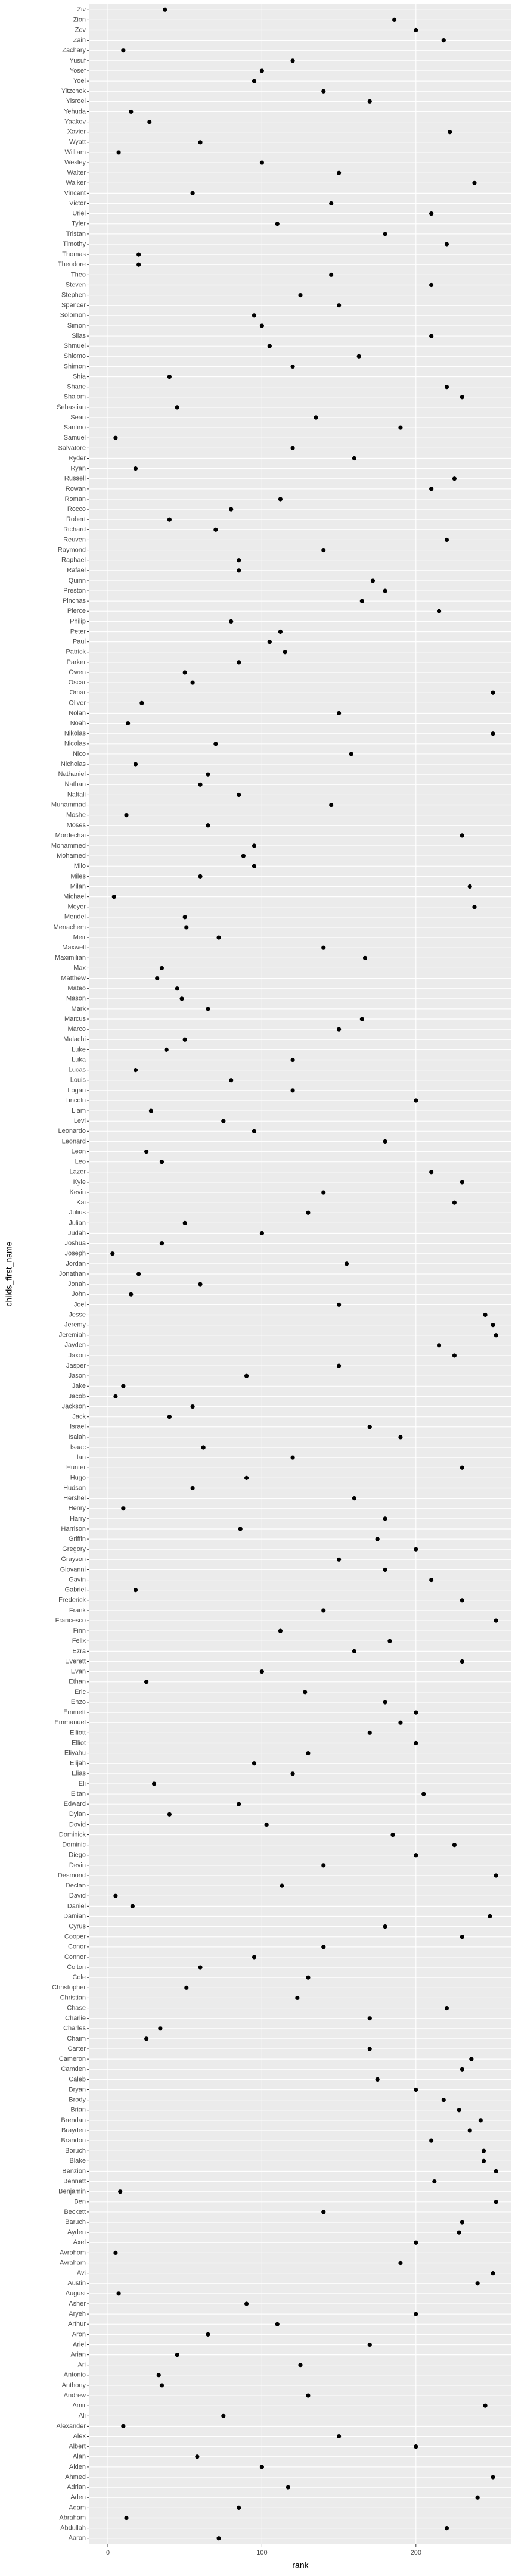  What do you see at coordinates (75, 784) in the screenshot?
I see `y-tick-label: Nathan` at bounding box center [75, 784].